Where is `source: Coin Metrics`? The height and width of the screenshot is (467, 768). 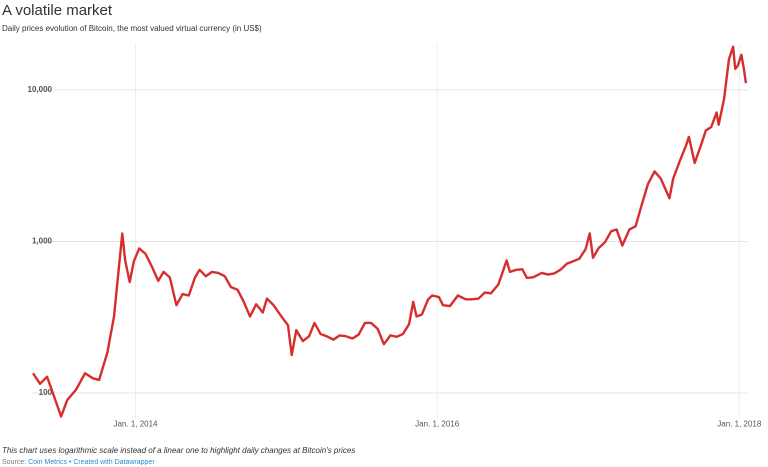
source: Coin Metrics is located at coordinates (47, 462).